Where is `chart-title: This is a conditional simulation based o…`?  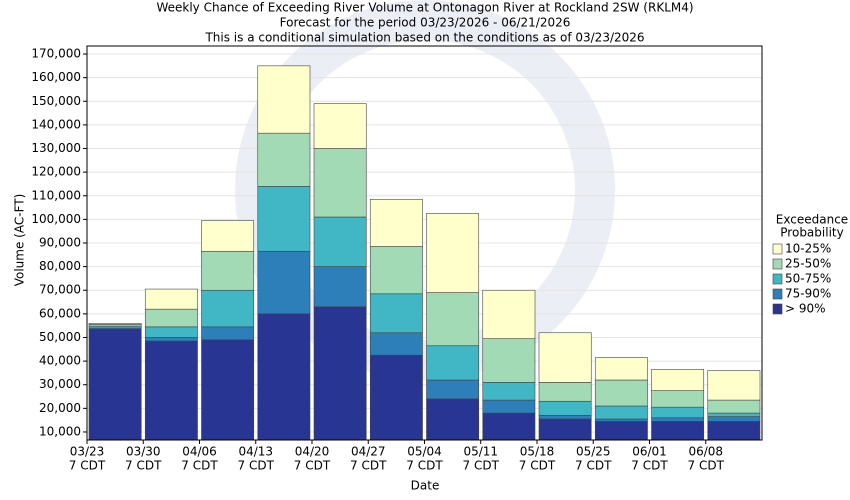
chart-title: This is a conditional simulation based o… is located at coordinates (424, 38).